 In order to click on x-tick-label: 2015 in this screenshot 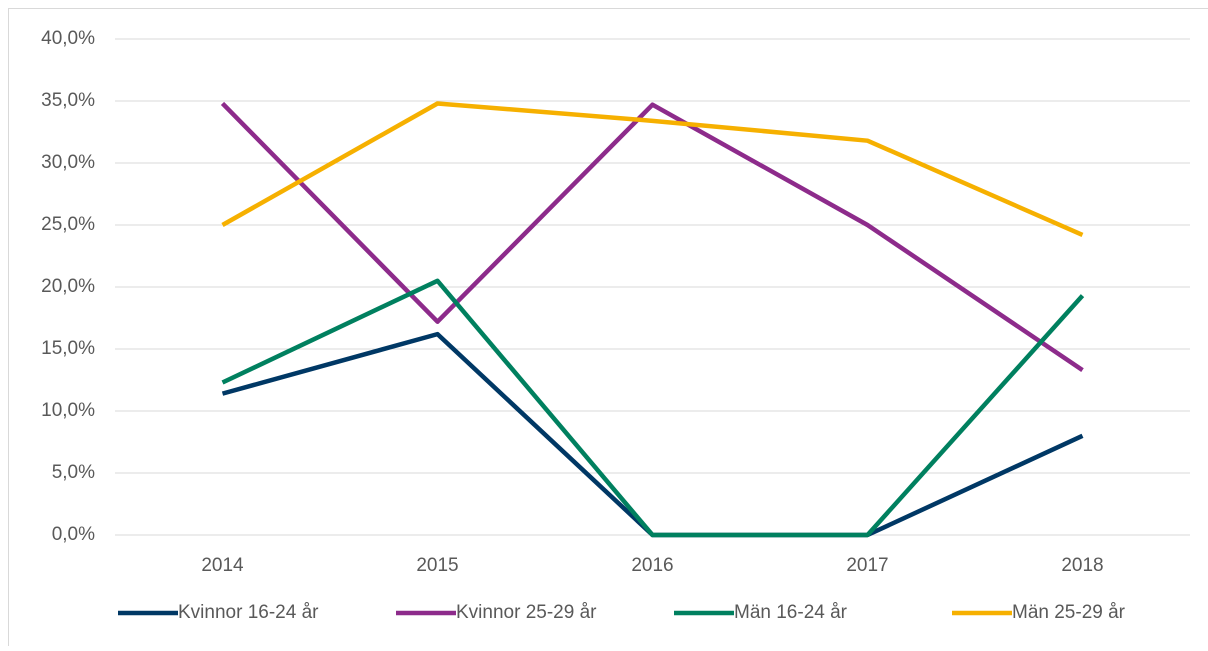, I will do `click(437, 565)`.